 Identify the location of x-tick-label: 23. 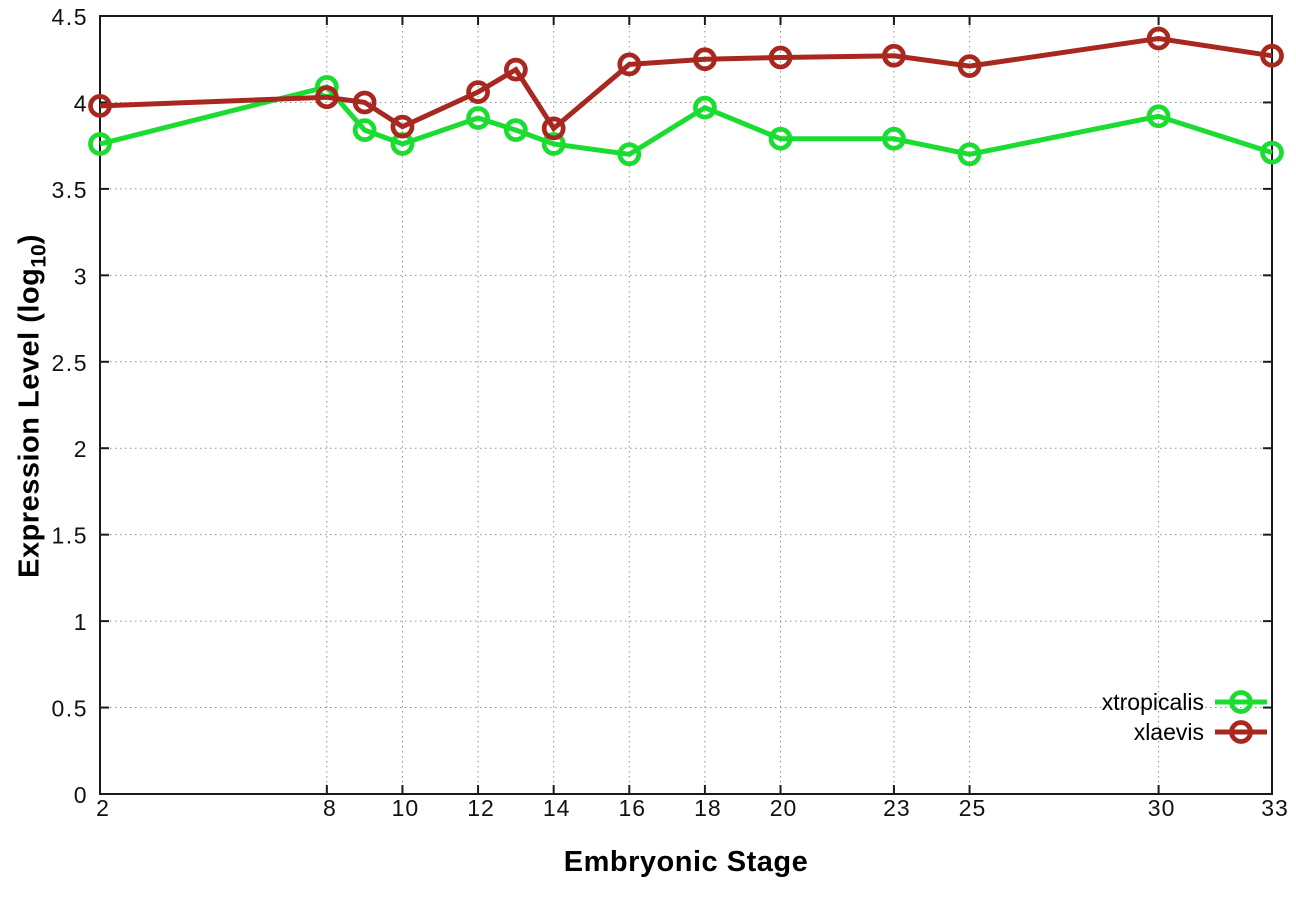
(897, 808).